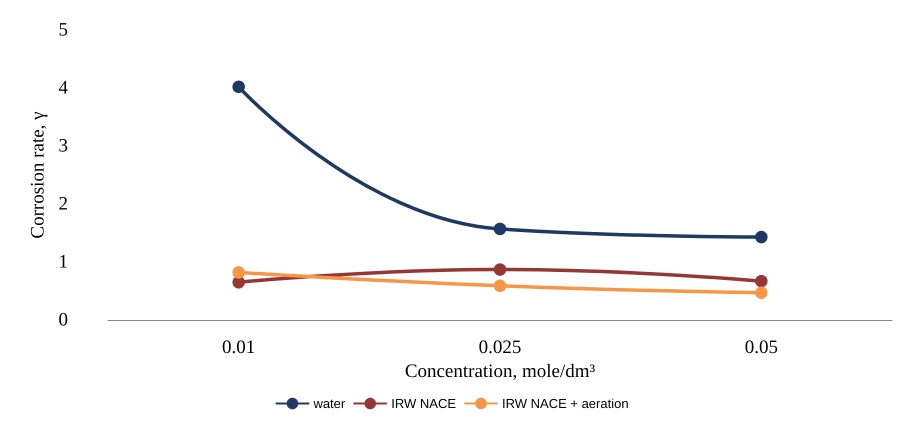  What do you see at coordinates (761, 347) in the screenshot?
I see `x-tick-label: 0.05` at bounding box center [761, 347].